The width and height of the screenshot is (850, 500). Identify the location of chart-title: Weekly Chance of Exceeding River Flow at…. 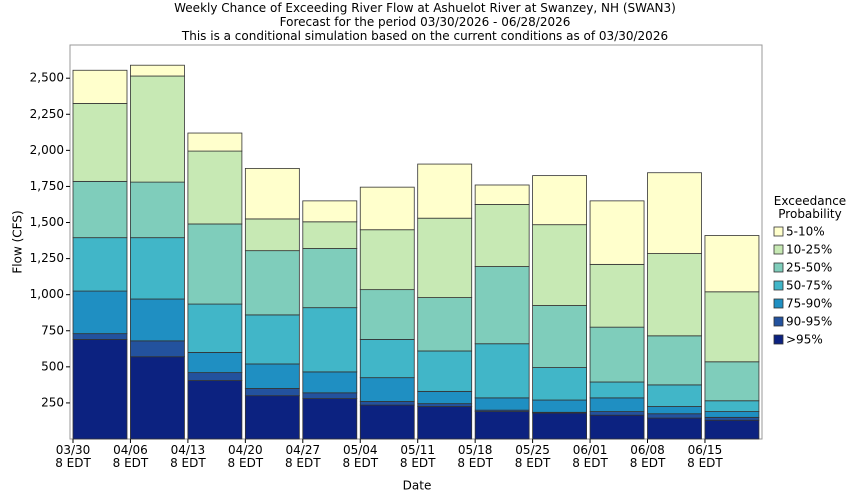
(425, 8).